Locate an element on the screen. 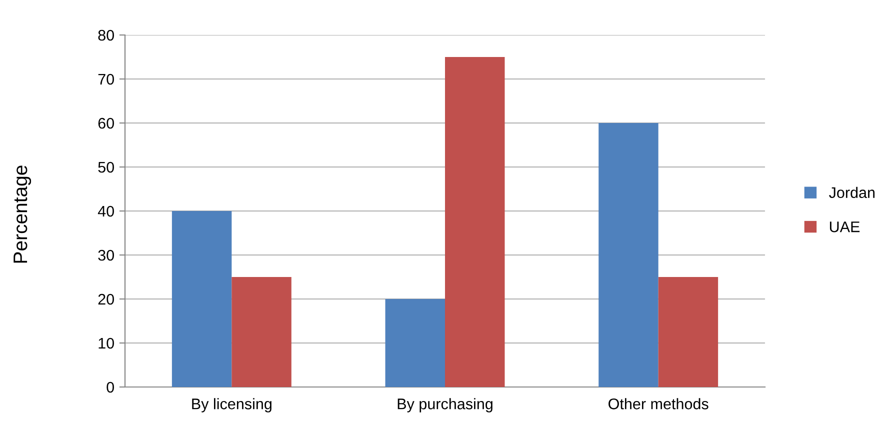  x-tick-label: By purchasing is located at coordinates (445, 405).